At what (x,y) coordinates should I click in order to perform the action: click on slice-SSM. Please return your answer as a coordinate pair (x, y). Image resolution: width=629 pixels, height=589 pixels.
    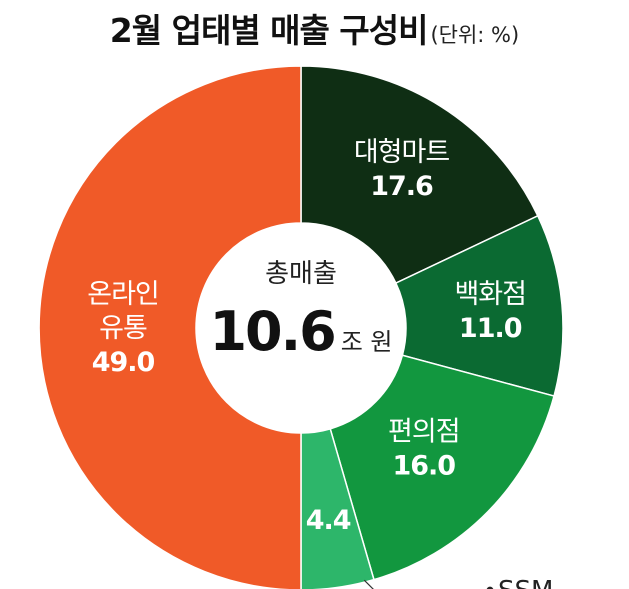
    Looking at the image, I should click on (337, 508).